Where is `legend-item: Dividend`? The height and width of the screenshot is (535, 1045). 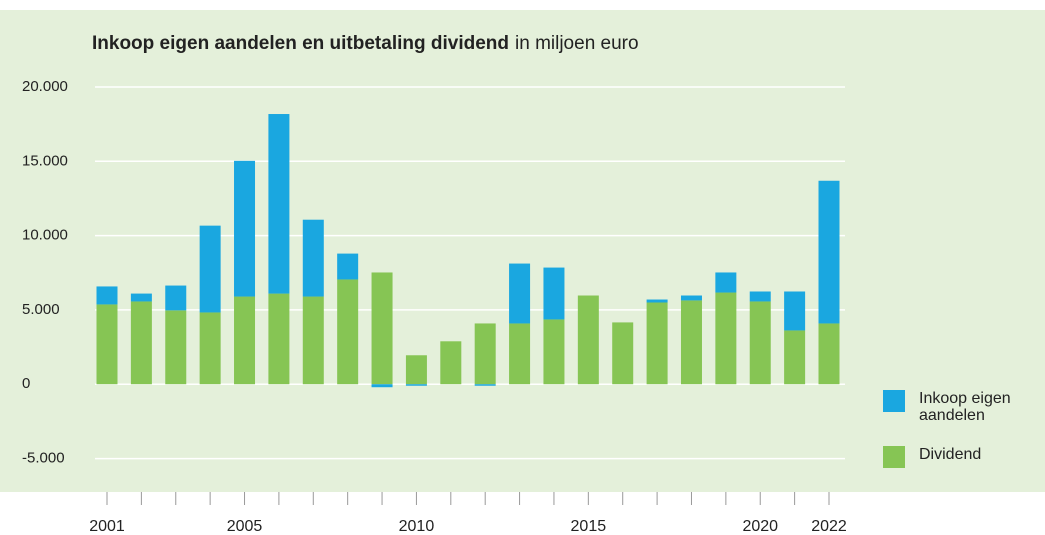
legend-item: Dividend is located at coordinates (956, 457).